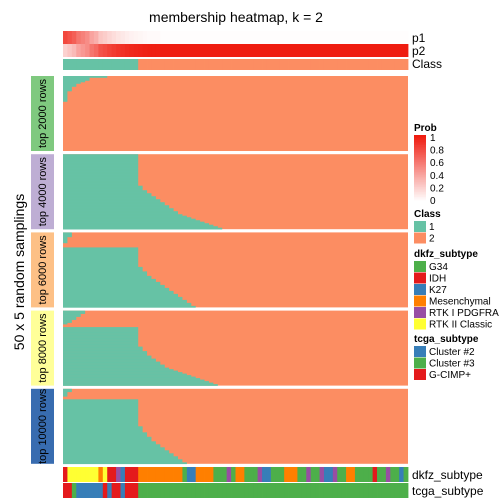  What do you see at coordinates (427, 214) in the screenshot?
I see `class-legend-title: Class` at bounding box center [427, 214].